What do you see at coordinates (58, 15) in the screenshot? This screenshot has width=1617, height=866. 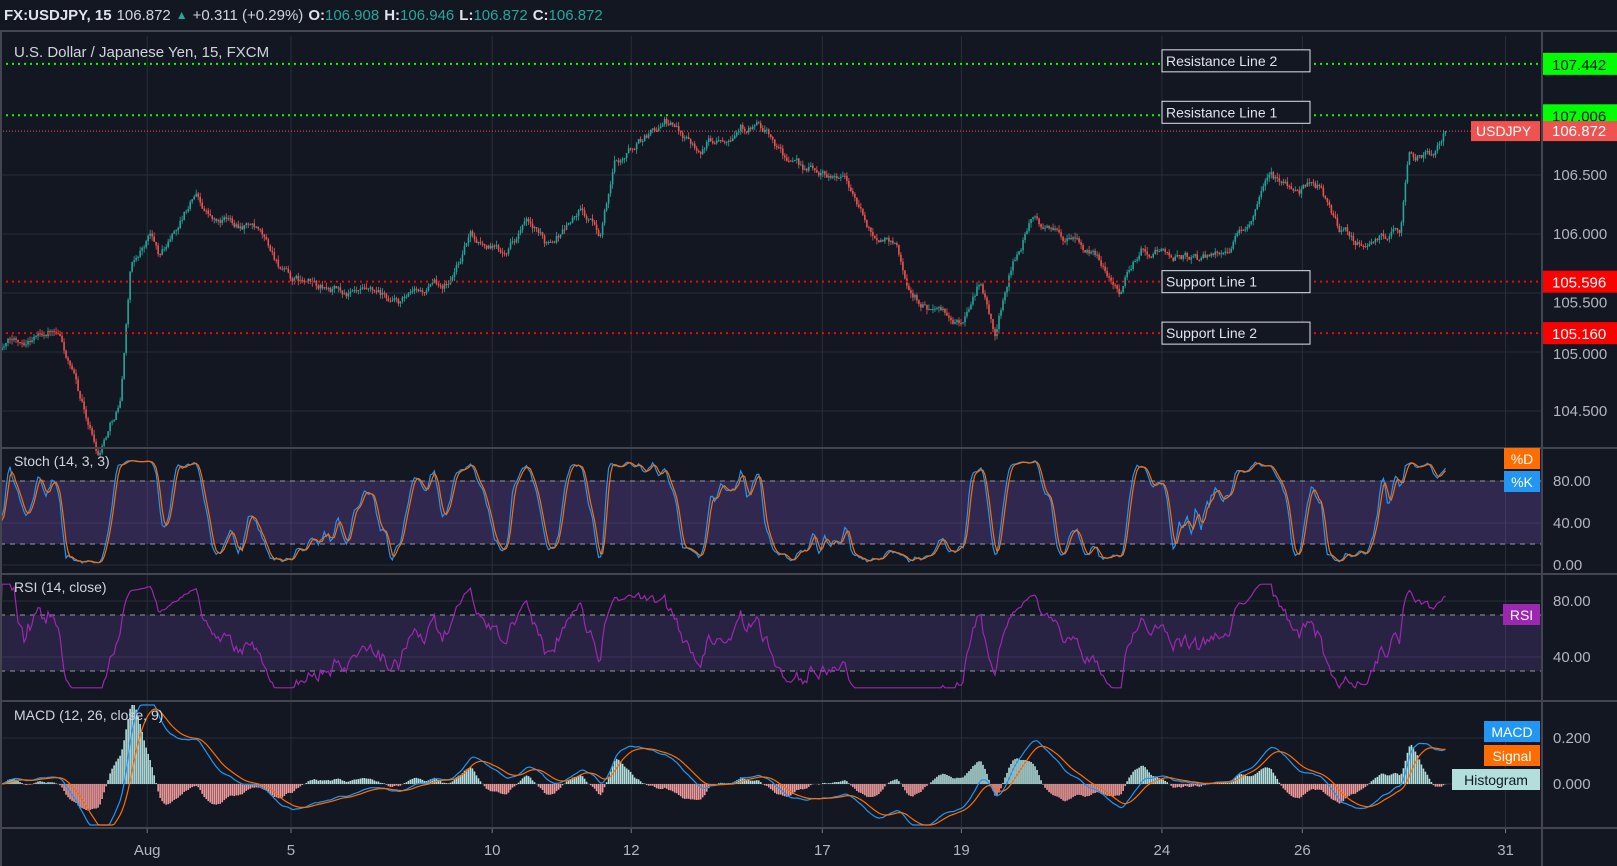 I see `symbol-label: FX:USDJPY, 15` at bounding box center [58, 15].